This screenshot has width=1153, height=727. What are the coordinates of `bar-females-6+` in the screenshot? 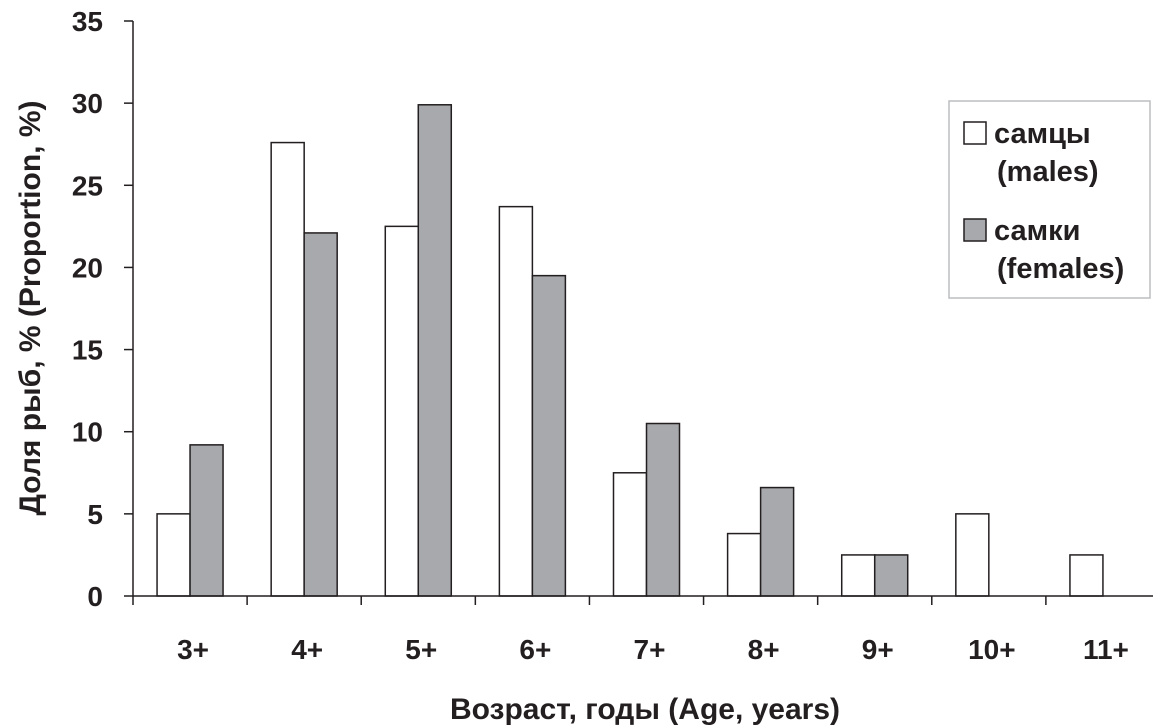 It's located at (549, 435).